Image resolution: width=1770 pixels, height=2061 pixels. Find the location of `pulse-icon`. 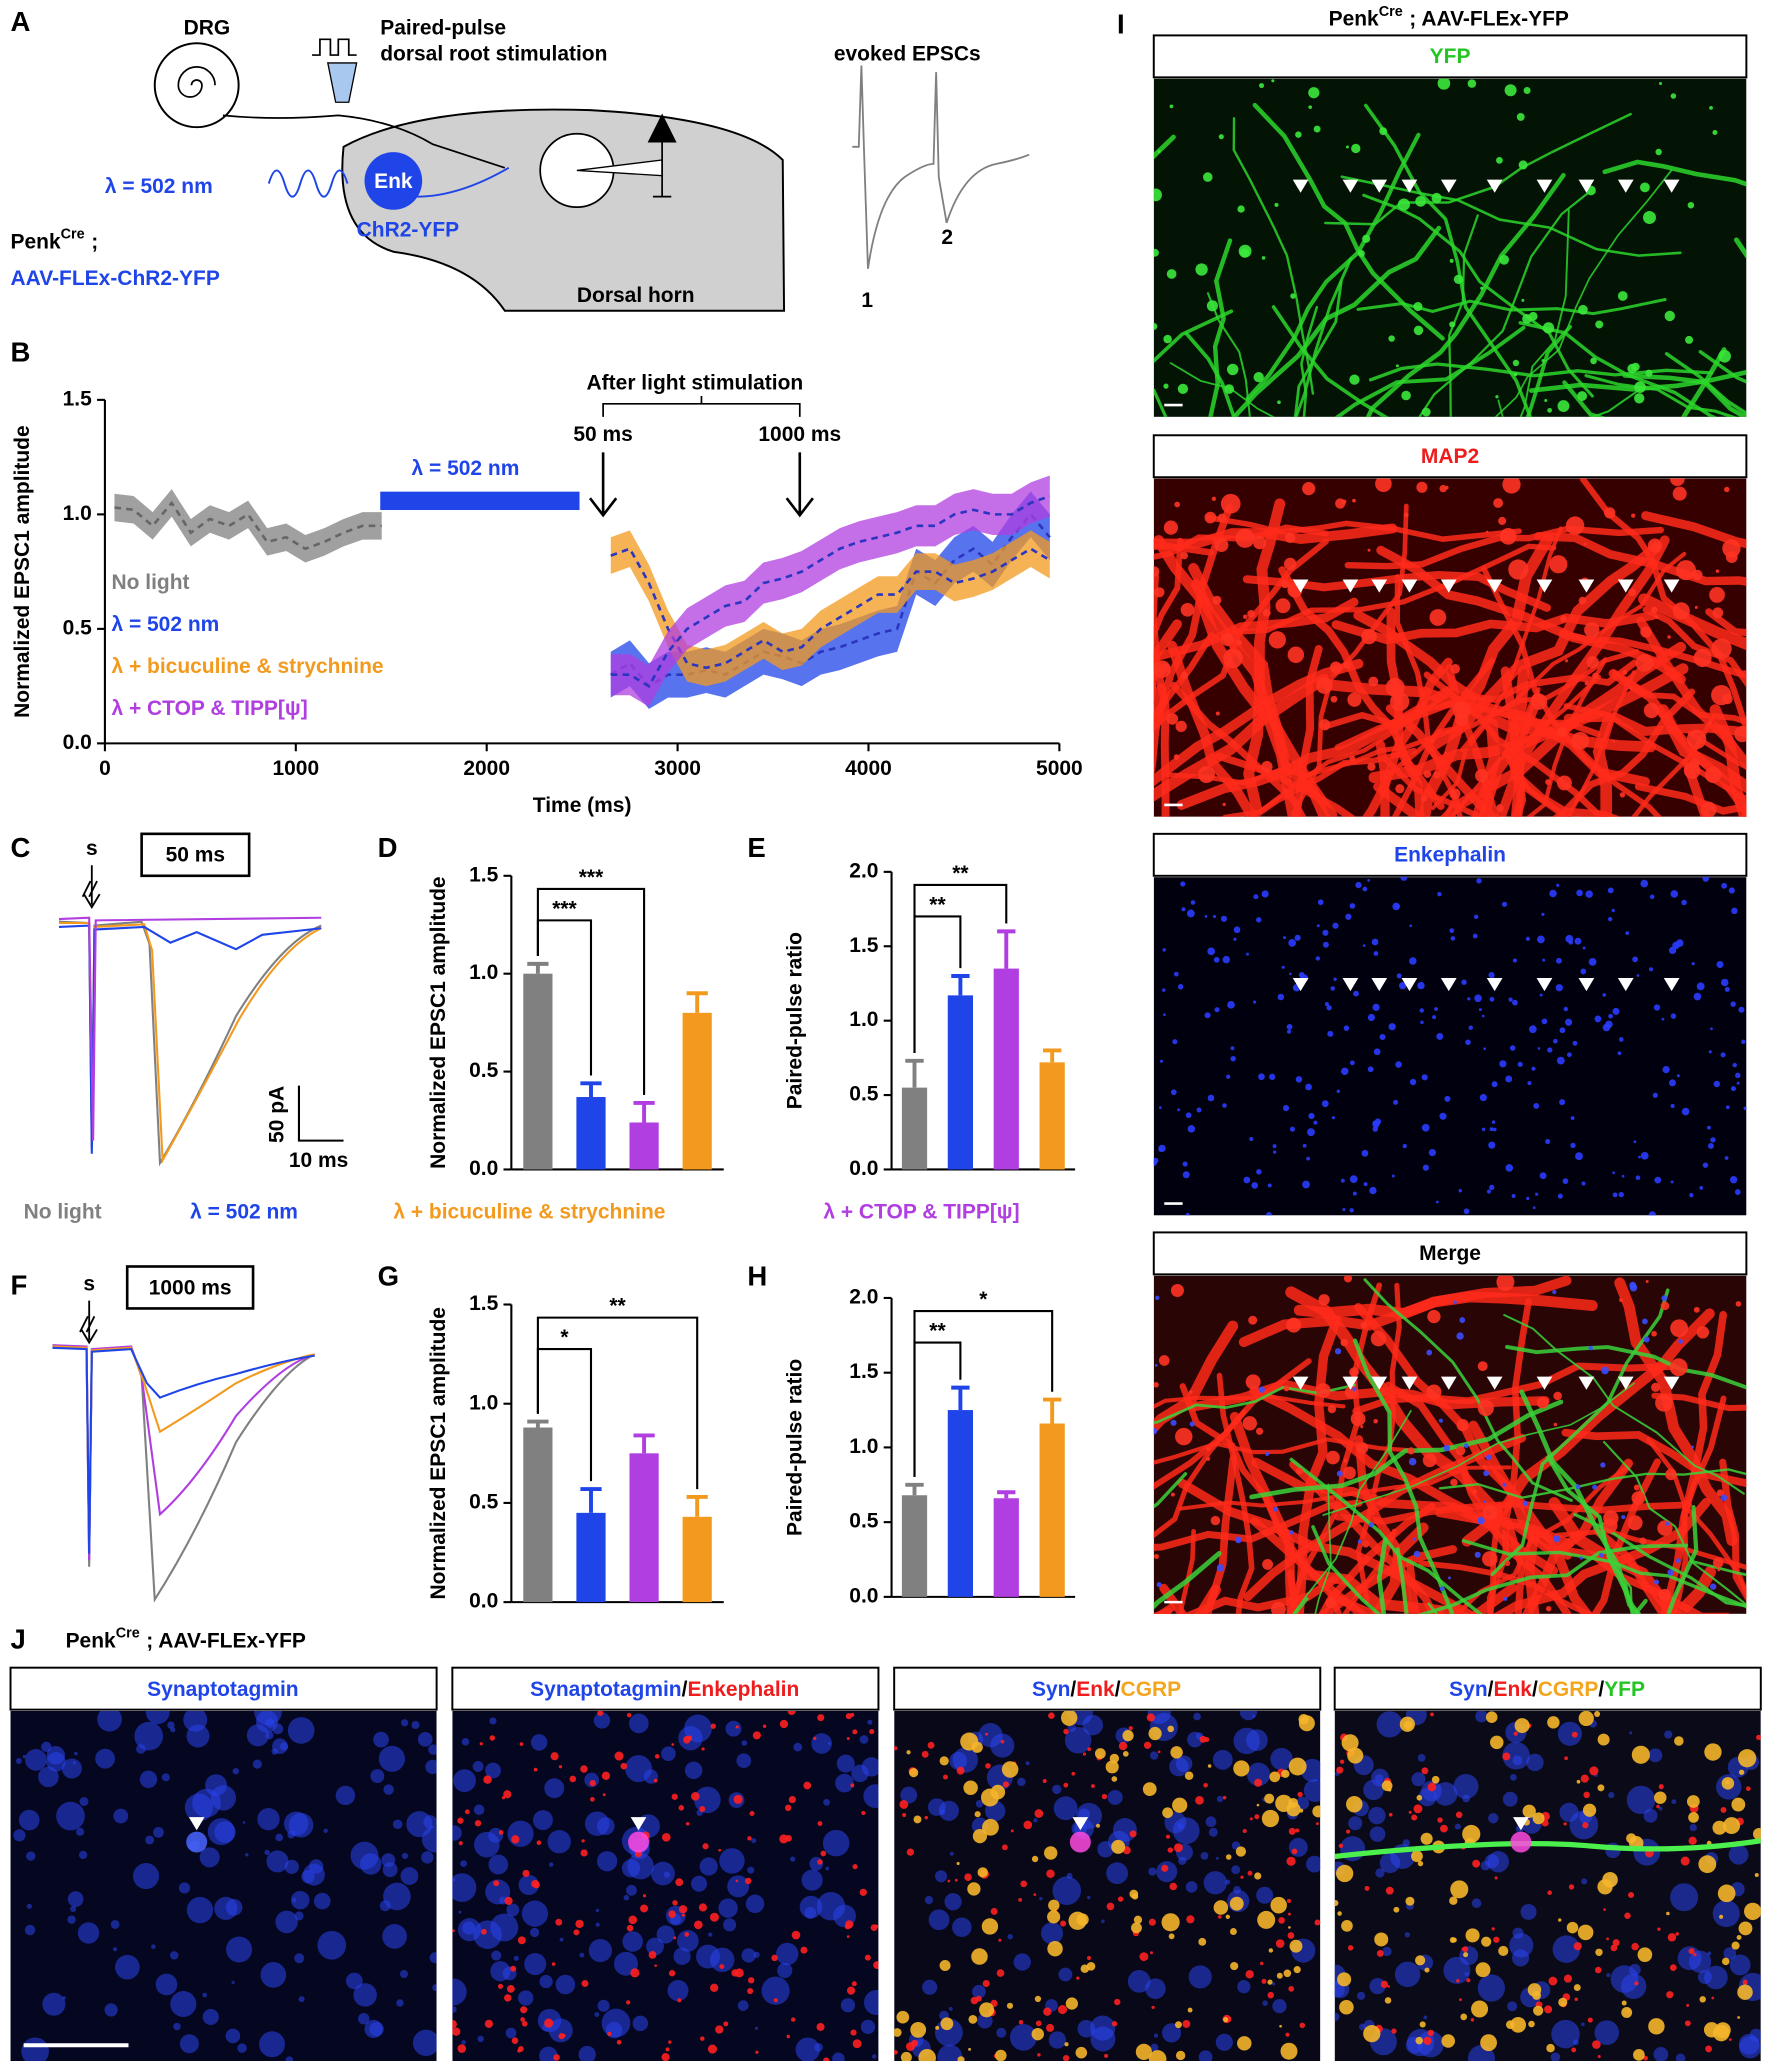

pulse-icon is located at coordinates (334, 47).